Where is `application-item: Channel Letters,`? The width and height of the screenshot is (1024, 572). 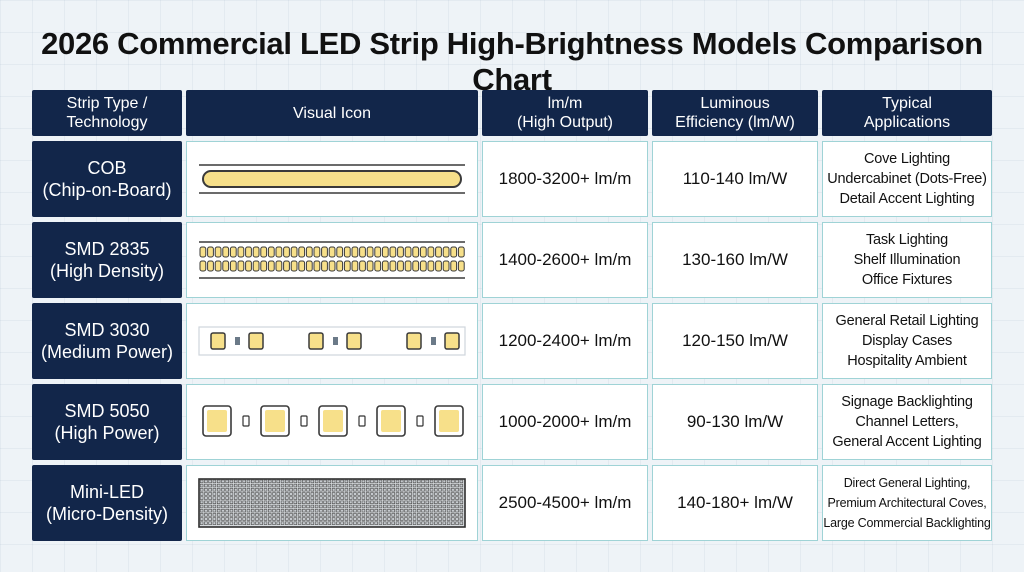 application-item: Channel Letters, is located at coordinates (907, 422).